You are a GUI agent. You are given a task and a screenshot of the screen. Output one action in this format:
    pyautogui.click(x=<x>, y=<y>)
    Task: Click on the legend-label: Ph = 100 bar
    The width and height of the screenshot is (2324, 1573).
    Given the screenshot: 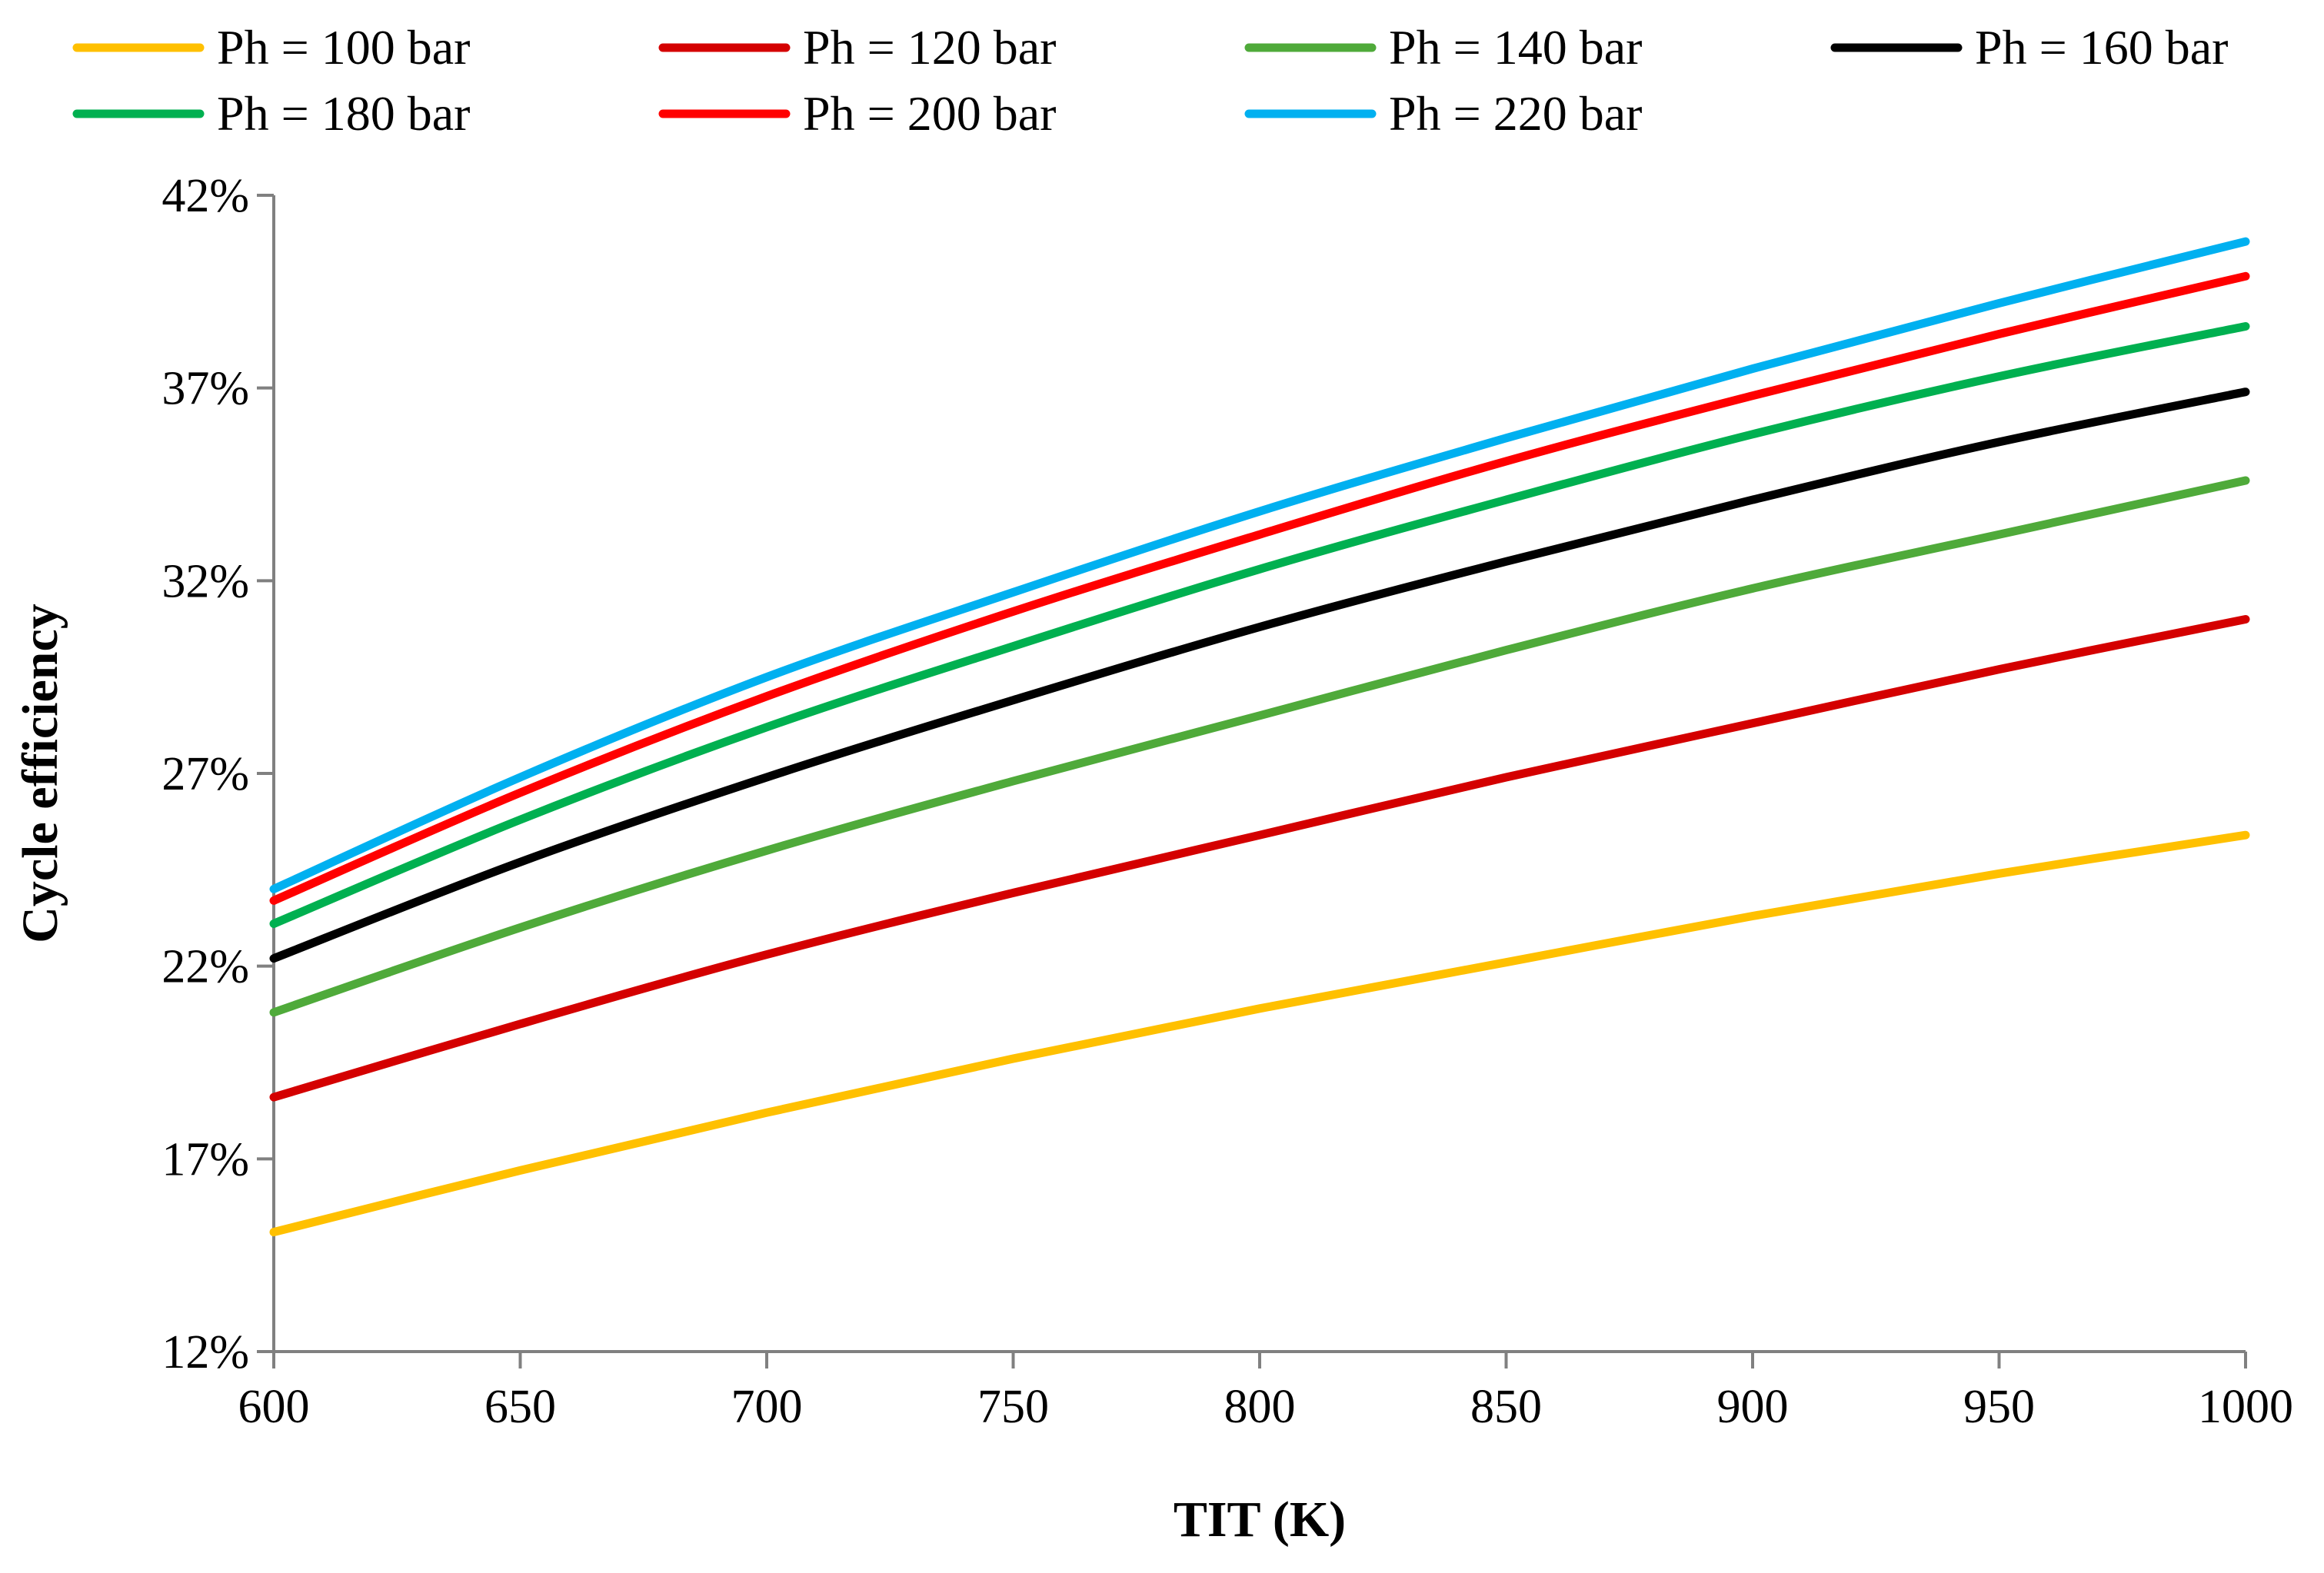 What is the action you would take?
    pyautogui.click(x=343, y=47)
    